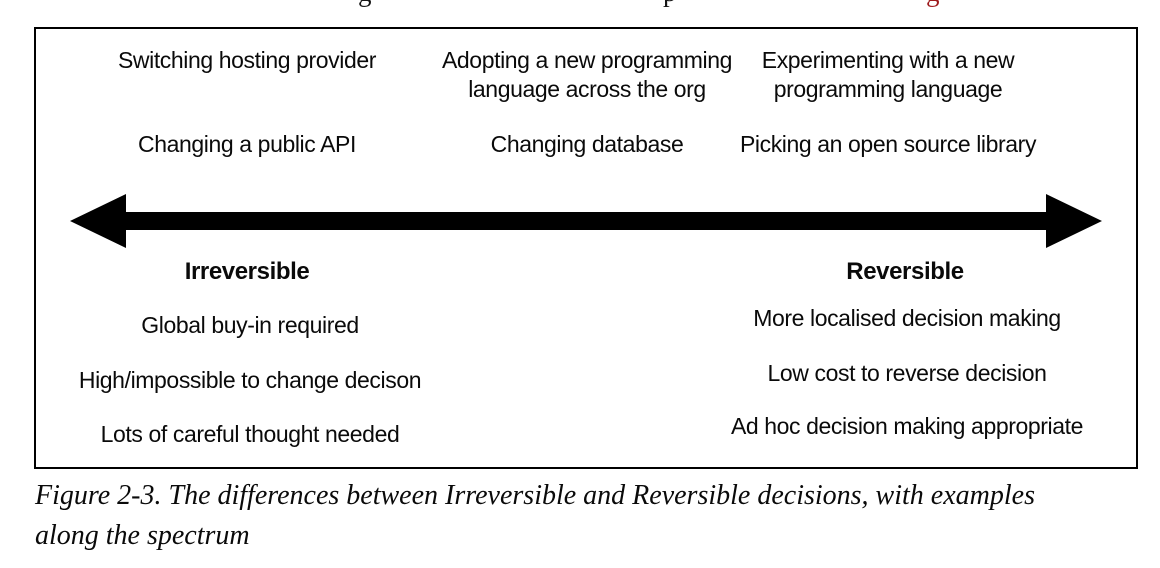 The width and height of the screenshot is (1160, 568). Describe the element at coordinates (250, 434) in the screenshot. I see `trait-careful-thought: Lots of careful thought needed` at that location.